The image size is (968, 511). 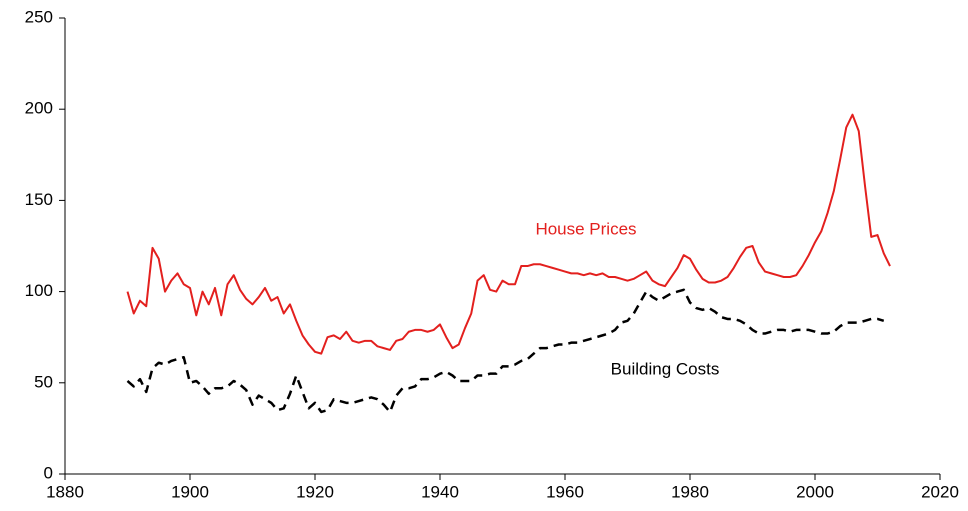 What do you see at coordinates (940, 491) in the screenshot?
I see `x-tick-label: 2020` at bounding box center [940, 491].